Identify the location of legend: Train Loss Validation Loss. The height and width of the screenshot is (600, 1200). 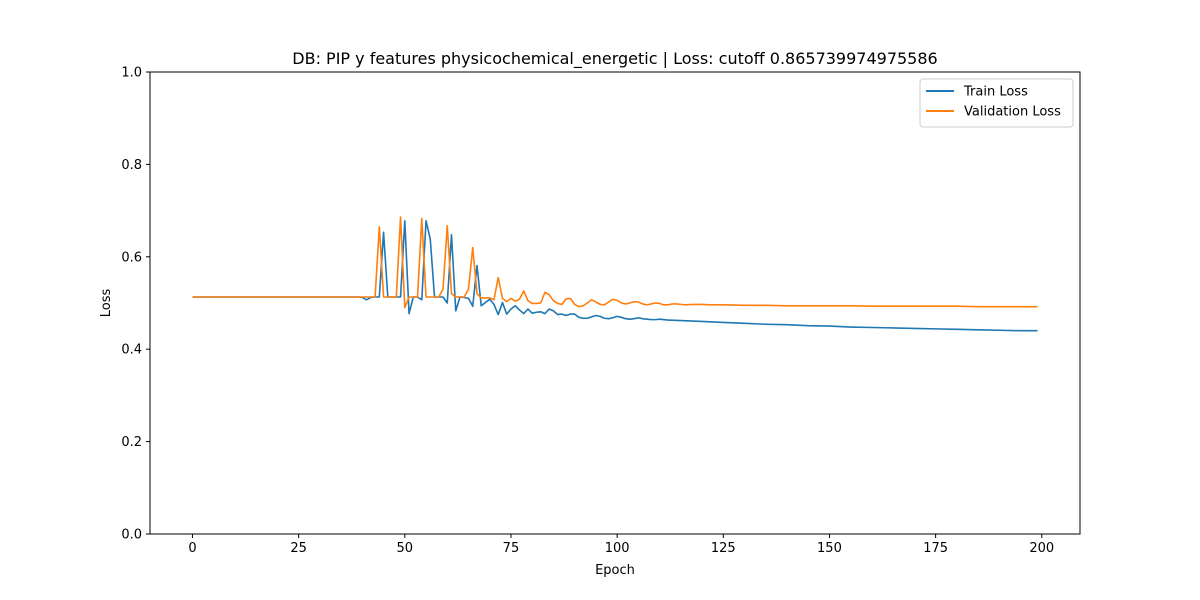
(996, 103).